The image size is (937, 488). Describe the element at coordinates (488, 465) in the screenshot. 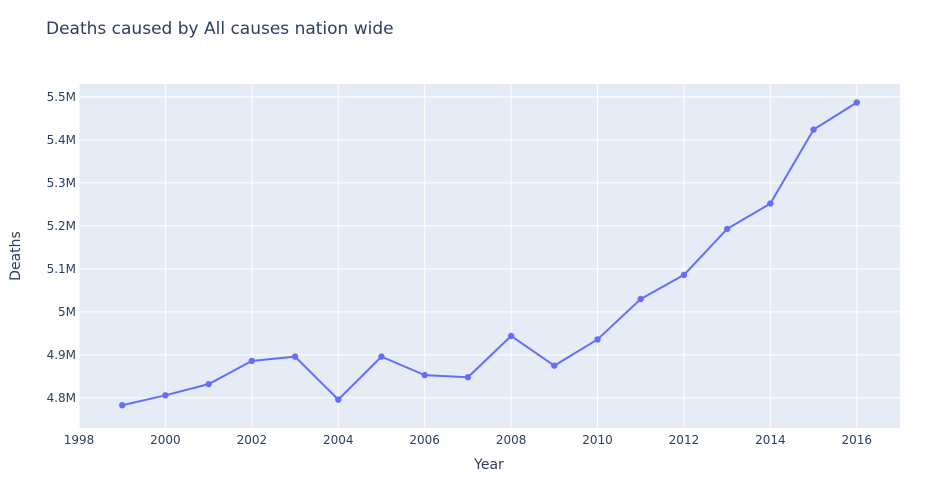

I see `x-axis-label: Year` at that location.